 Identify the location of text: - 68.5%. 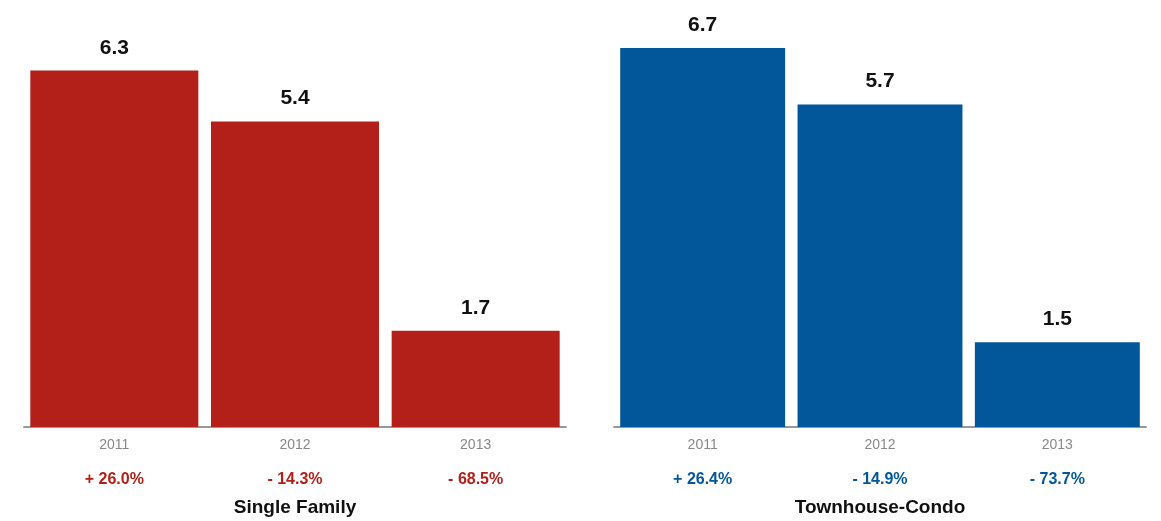
(476, 478).